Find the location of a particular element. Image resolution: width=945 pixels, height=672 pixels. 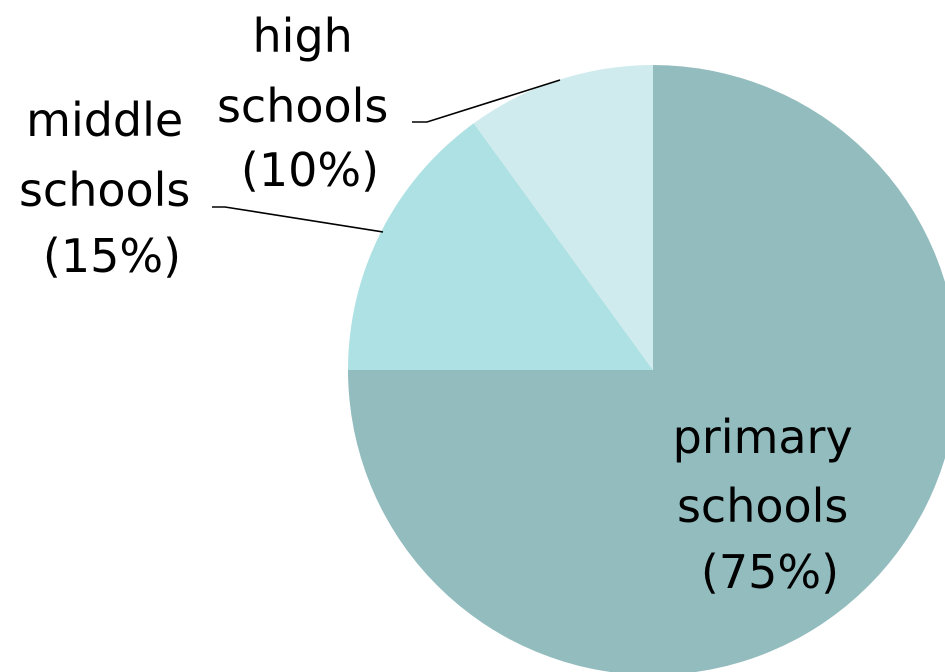

pie-slice-middle-schools is located at coordinates (500, 246).